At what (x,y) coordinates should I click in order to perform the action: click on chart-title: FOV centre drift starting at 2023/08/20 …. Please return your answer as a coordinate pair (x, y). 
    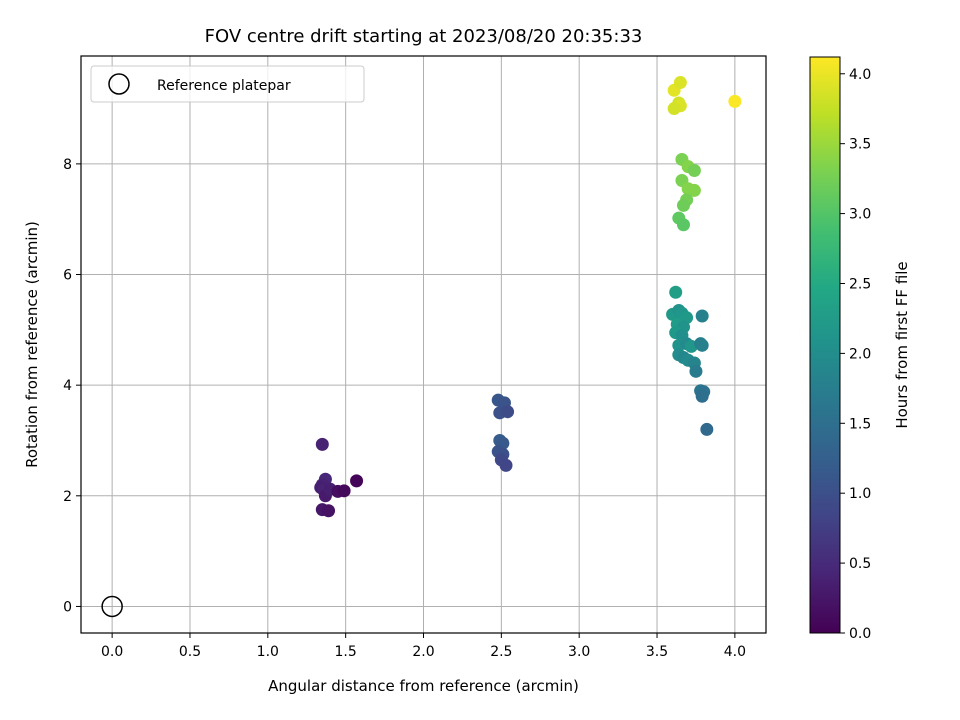
    Looking at the image, I should click on (424, 36).